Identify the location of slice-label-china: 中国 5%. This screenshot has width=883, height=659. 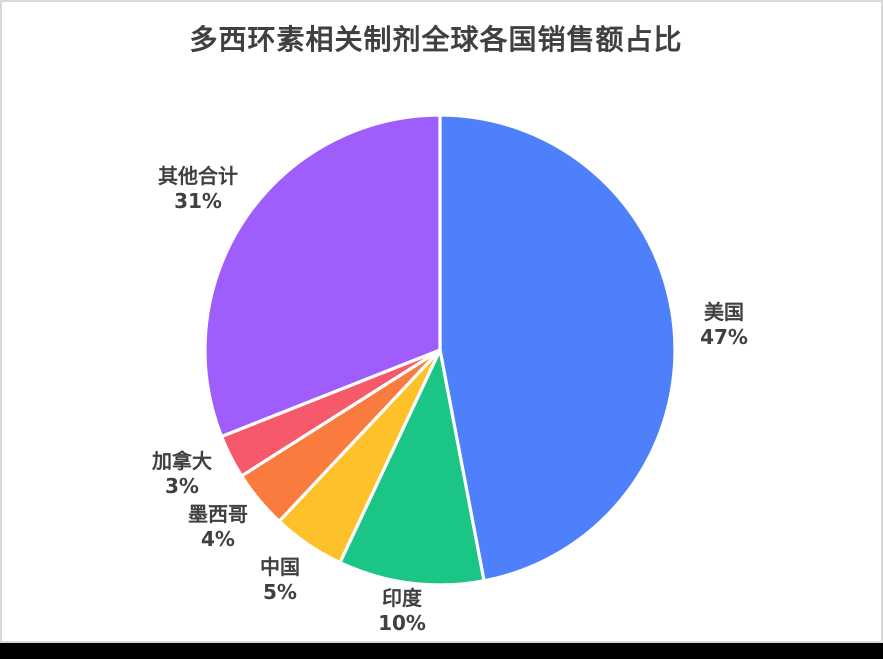
(280, 580).